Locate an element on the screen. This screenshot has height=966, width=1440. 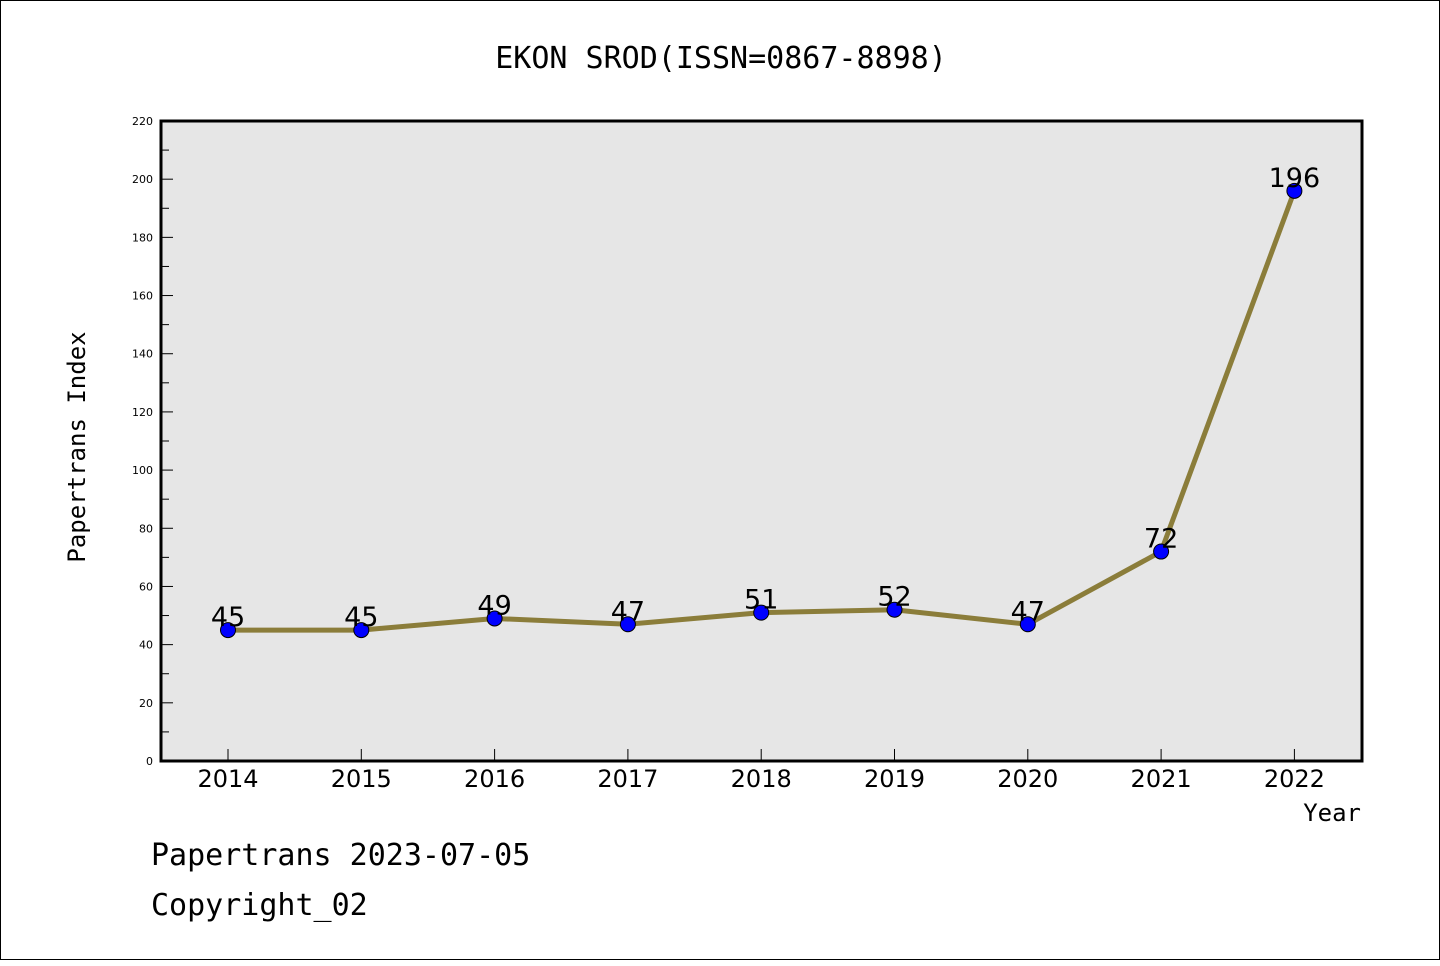
y-axis-label: Papertrans Index is located at coordinates (77, 446).